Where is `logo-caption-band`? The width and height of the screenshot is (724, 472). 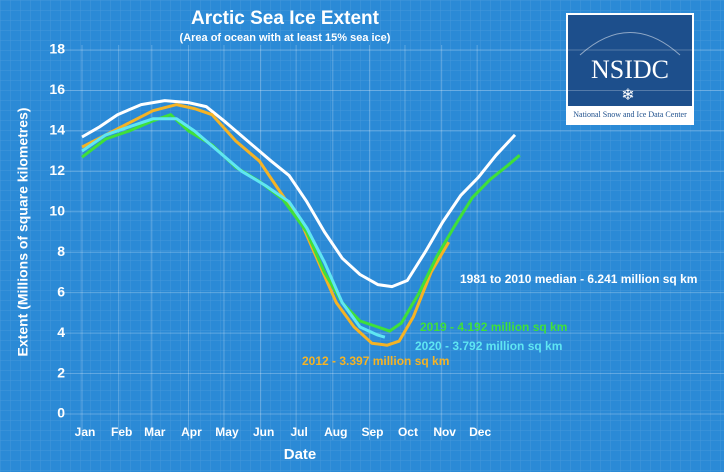 logo-caption-band is located at coordinates (630, 114).